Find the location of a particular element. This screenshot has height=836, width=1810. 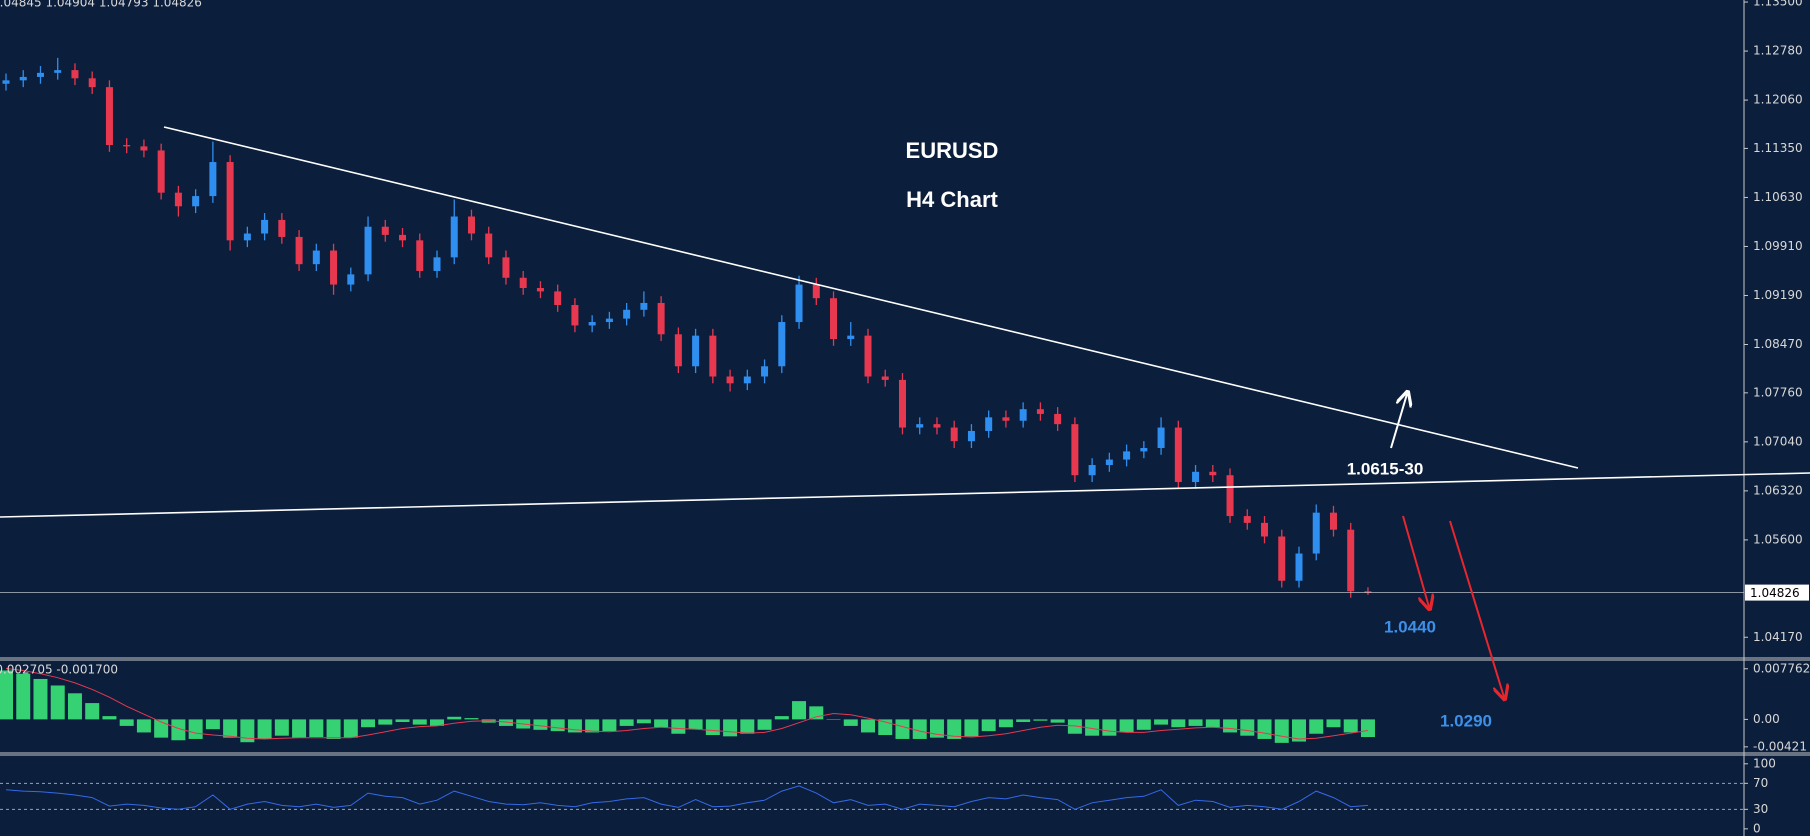

y-tick-label: 1.09190 is located at coordinates (1778, 295).